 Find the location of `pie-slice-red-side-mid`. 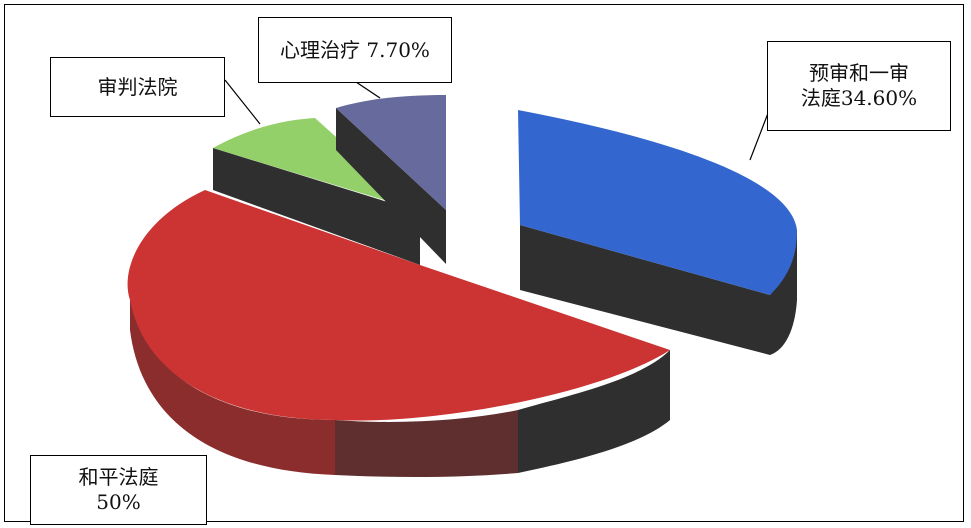

pie-slice-red-side-mid is located at coordinates (426, 444).